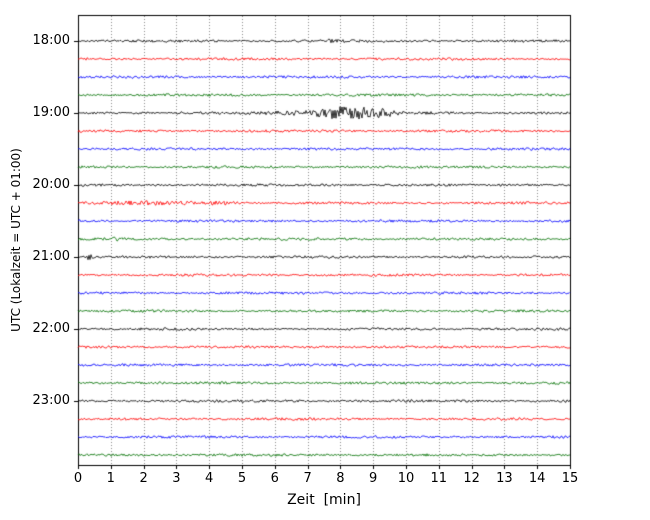  I want to click on x-tick-label: 6, so click(274, 478).